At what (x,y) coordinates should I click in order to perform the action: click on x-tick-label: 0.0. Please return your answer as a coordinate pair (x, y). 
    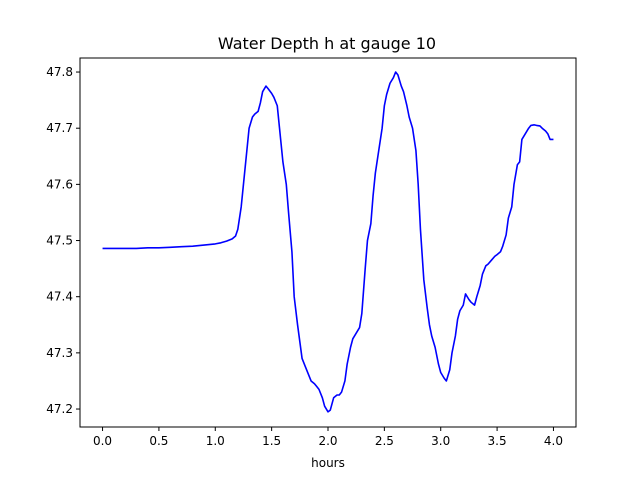
    Looking at the image, I should click on (102, 441).